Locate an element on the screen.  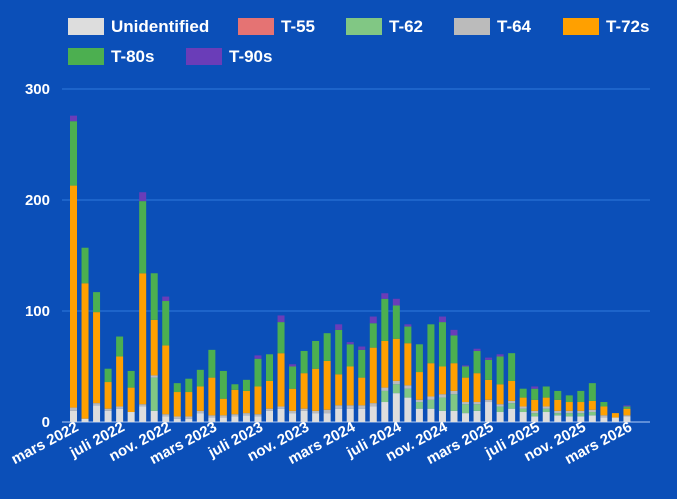
legend-swatch-t-80s is located at coordinates (86, 56).